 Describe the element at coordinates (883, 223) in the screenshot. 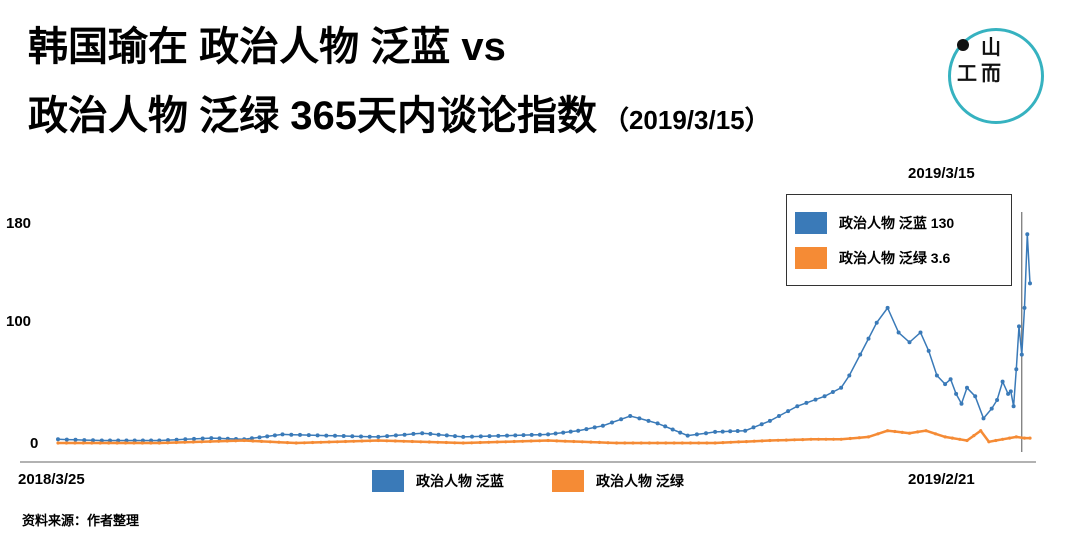

I see `legend-label-blue: 政治人物 泛蓝` at that location.